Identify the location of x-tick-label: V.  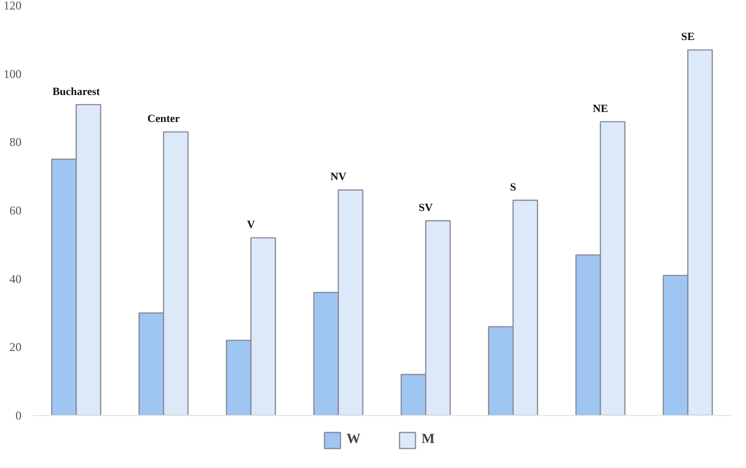
(250, 225).